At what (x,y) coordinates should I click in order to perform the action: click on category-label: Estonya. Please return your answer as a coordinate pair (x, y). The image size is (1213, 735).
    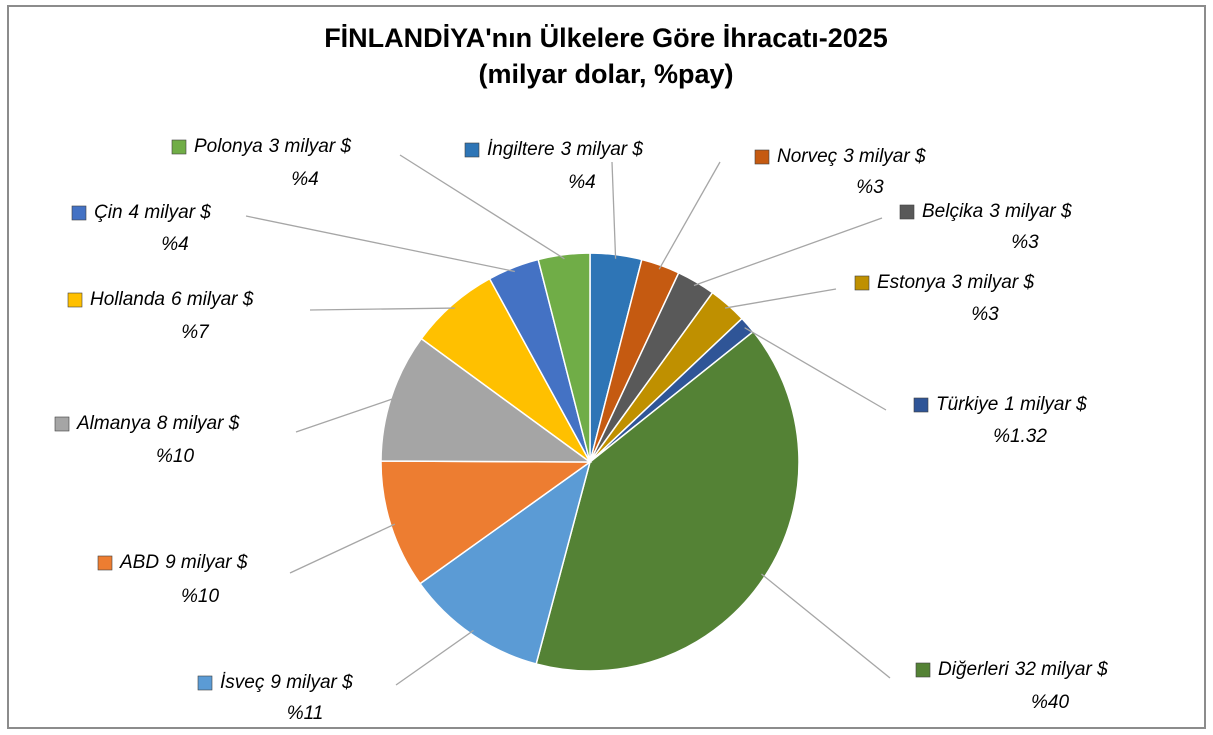
    Looking at the image, I should click on (911, 282).